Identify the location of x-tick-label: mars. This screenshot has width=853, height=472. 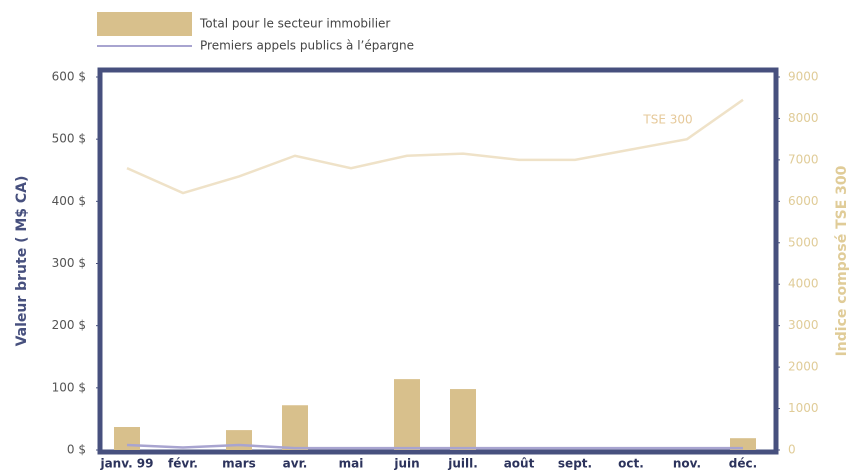
(239, 464).